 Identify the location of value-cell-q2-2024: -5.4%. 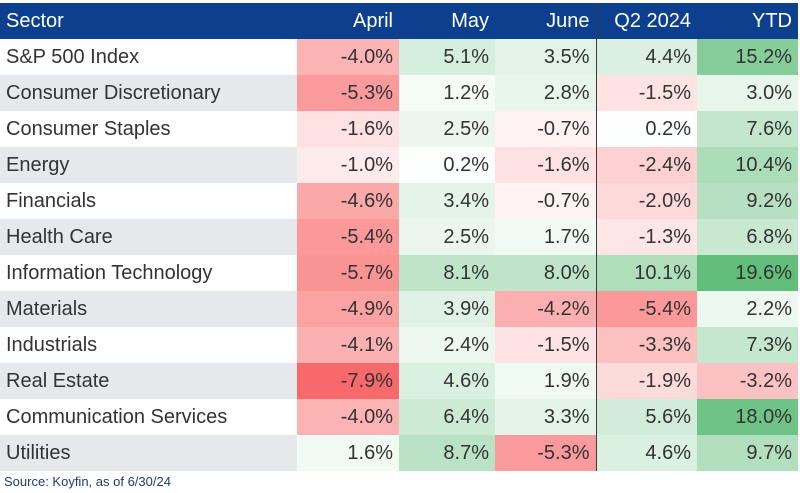
(646, 309).